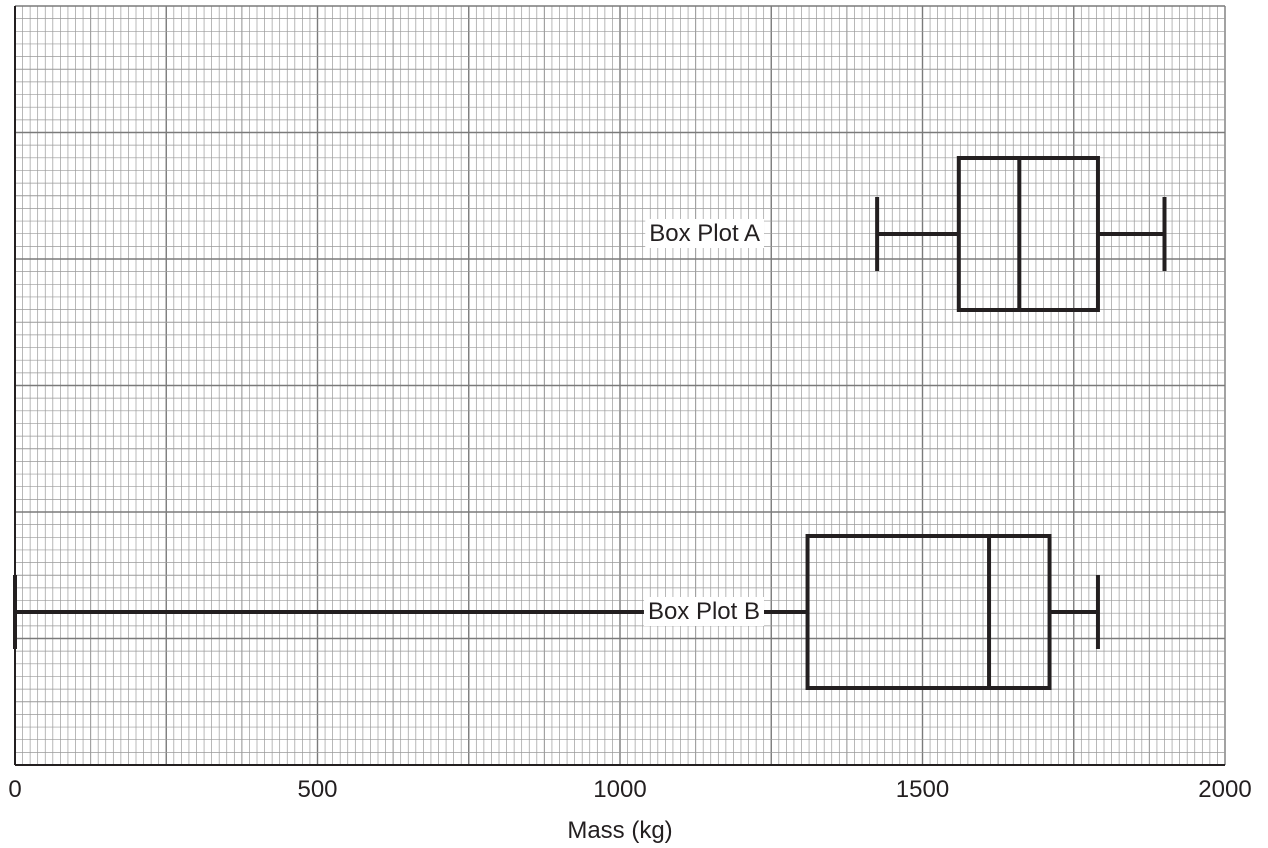  I want to click on x-tick-label: 500, so click(317, 789).